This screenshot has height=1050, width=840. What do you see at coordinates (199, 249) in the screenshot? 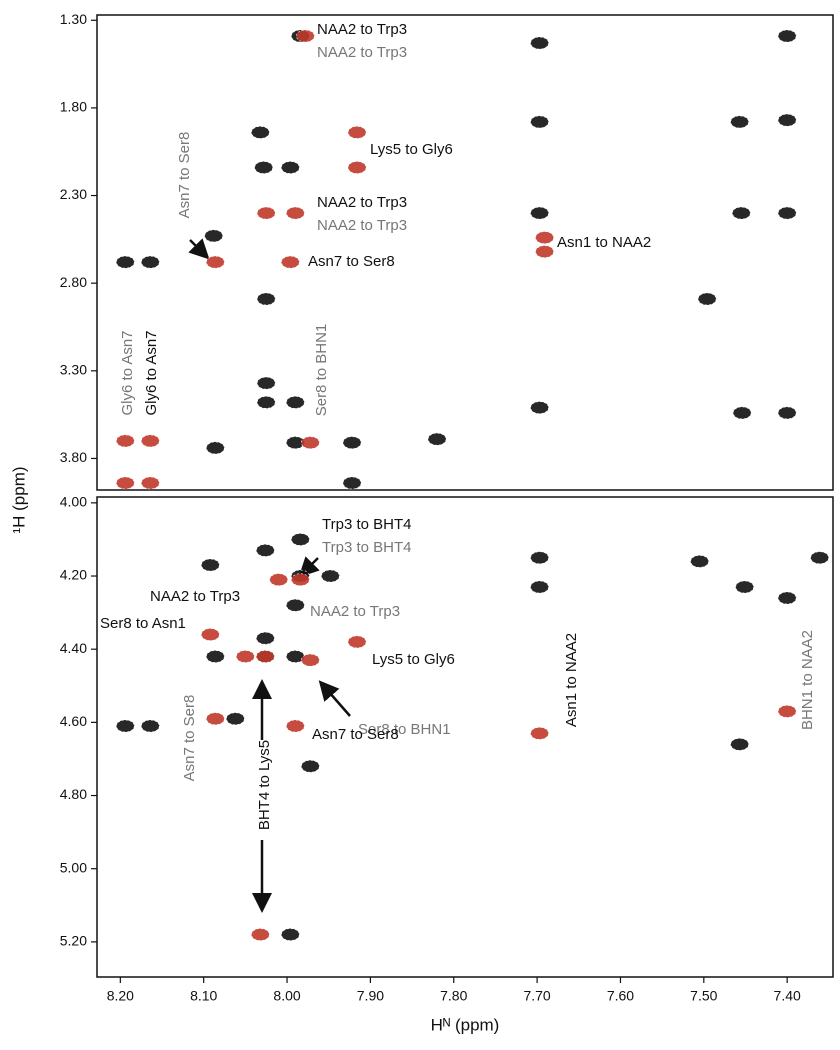
I see `arrow` at bounding box center [199, 249].